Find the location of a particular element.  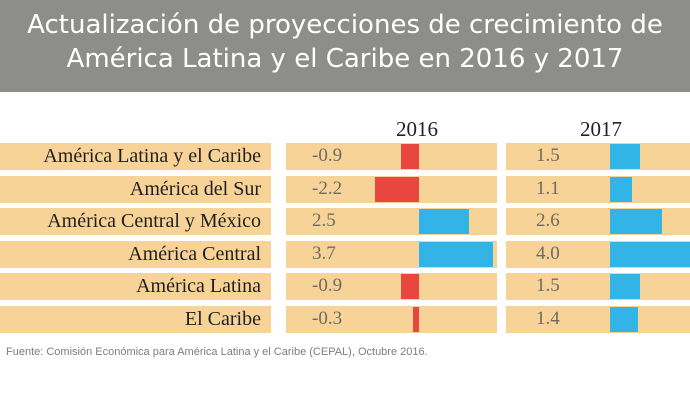

row-label: El Caribe is located at coordinates (135, 319).